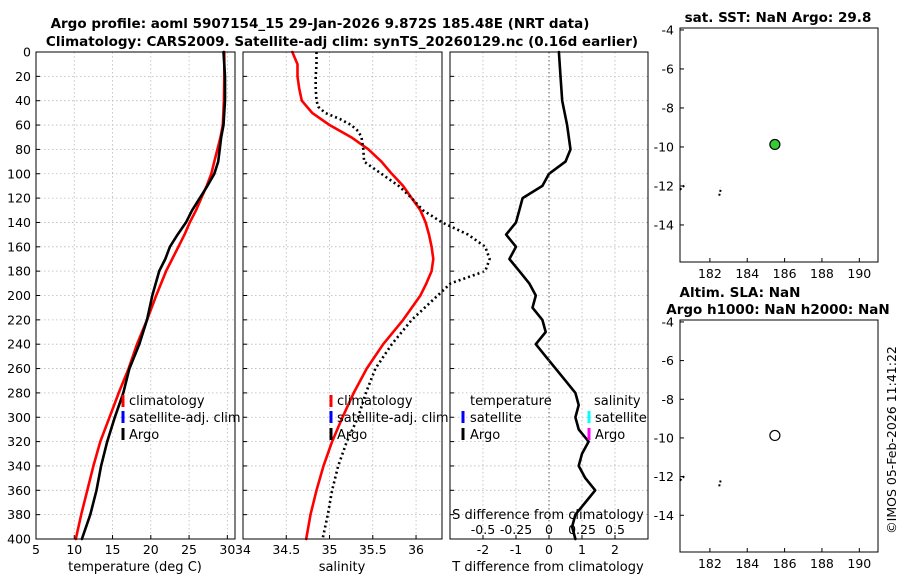 This screenshot has width=900, height=580. What do you see at coordinates (36, 549) in the screenshot?
I see `x-tick-label: 5` at bounding box center [36, 549].